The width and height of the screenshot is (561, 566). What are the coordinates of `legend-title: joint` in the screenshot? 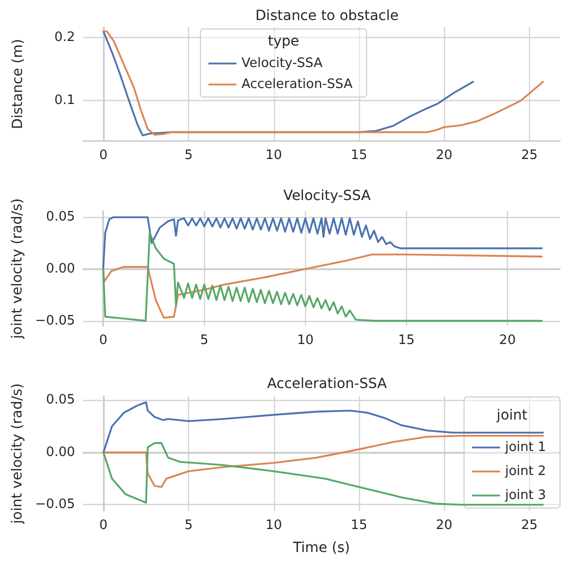 It's located at (512, 416).